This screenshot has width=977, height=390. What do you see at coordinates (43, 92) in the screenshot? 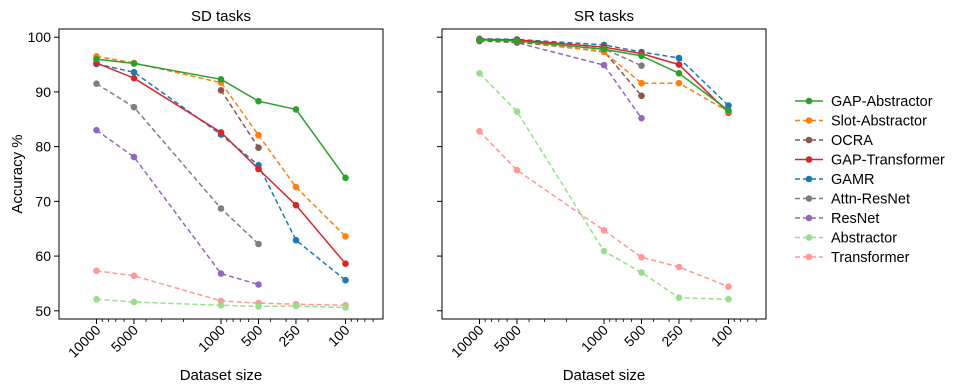
I see `y-tick-label: 90` at bounding box center [43, 92].